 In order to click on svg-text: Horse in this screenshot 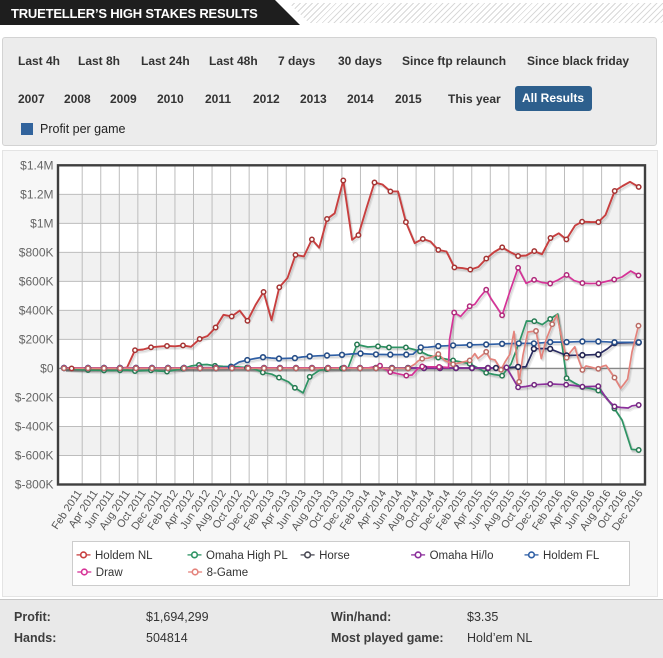, I will do `click(334, 556)`.